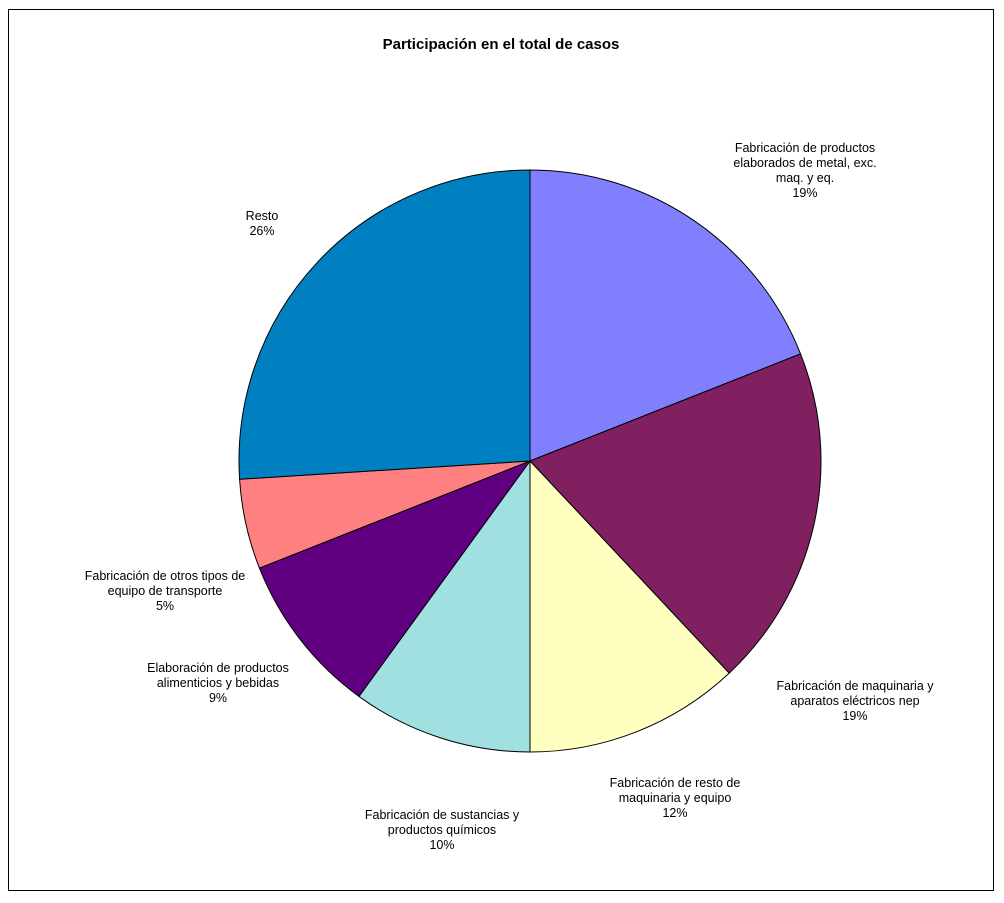 The height and width of the screenshot is (903, 1004). What do you see at coordinates (855, 686) in the screenshot?
I see `slice-category-label: Fabricación de maquinaria y` at bounding box center [855, 686].